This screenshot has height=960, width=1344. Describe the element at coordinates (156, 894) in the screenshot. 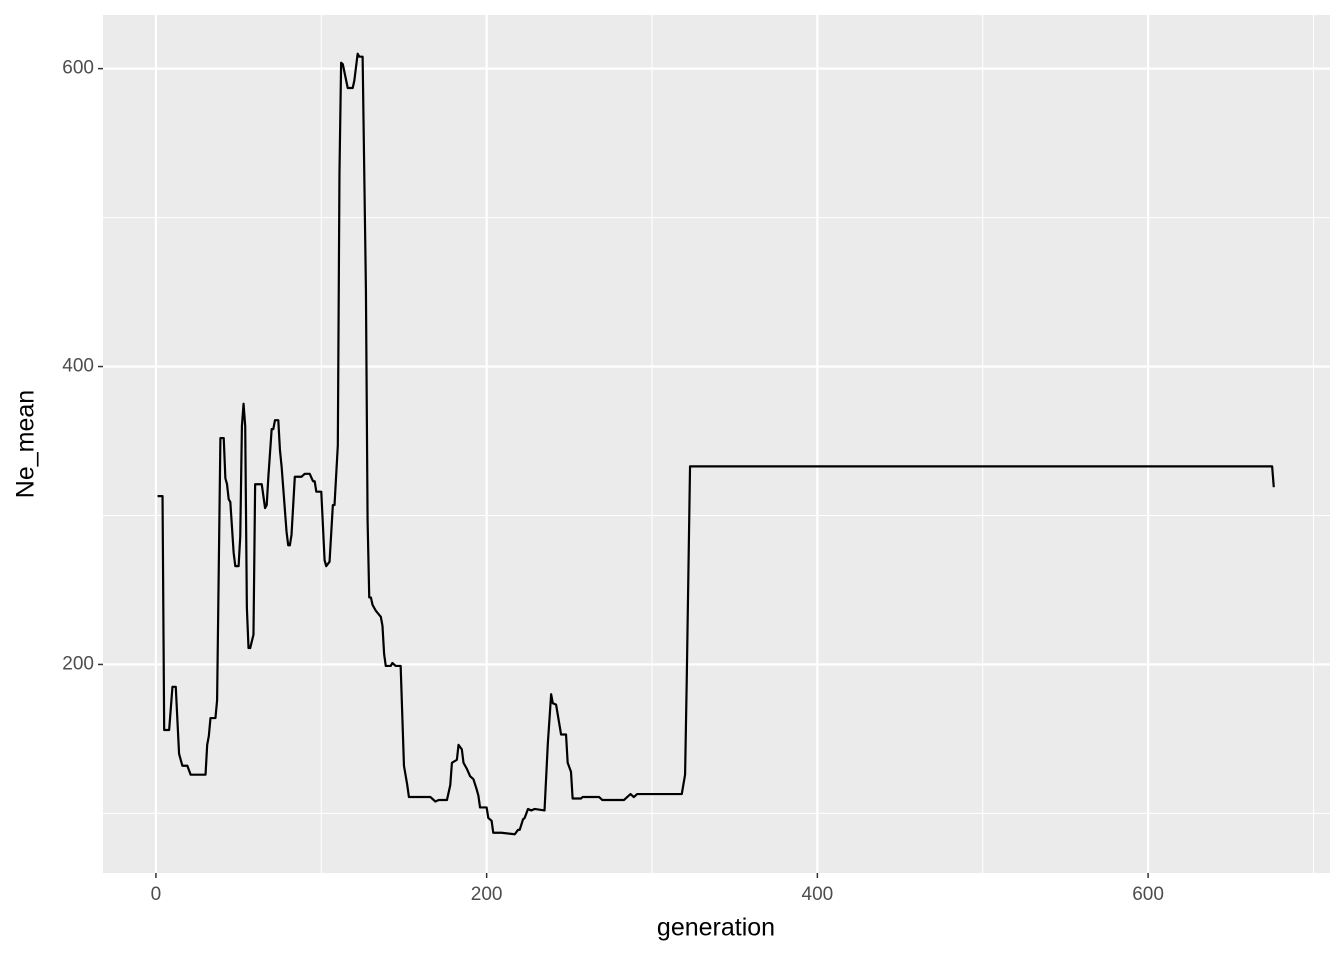

I see `x-tick-label: 0` at that location.